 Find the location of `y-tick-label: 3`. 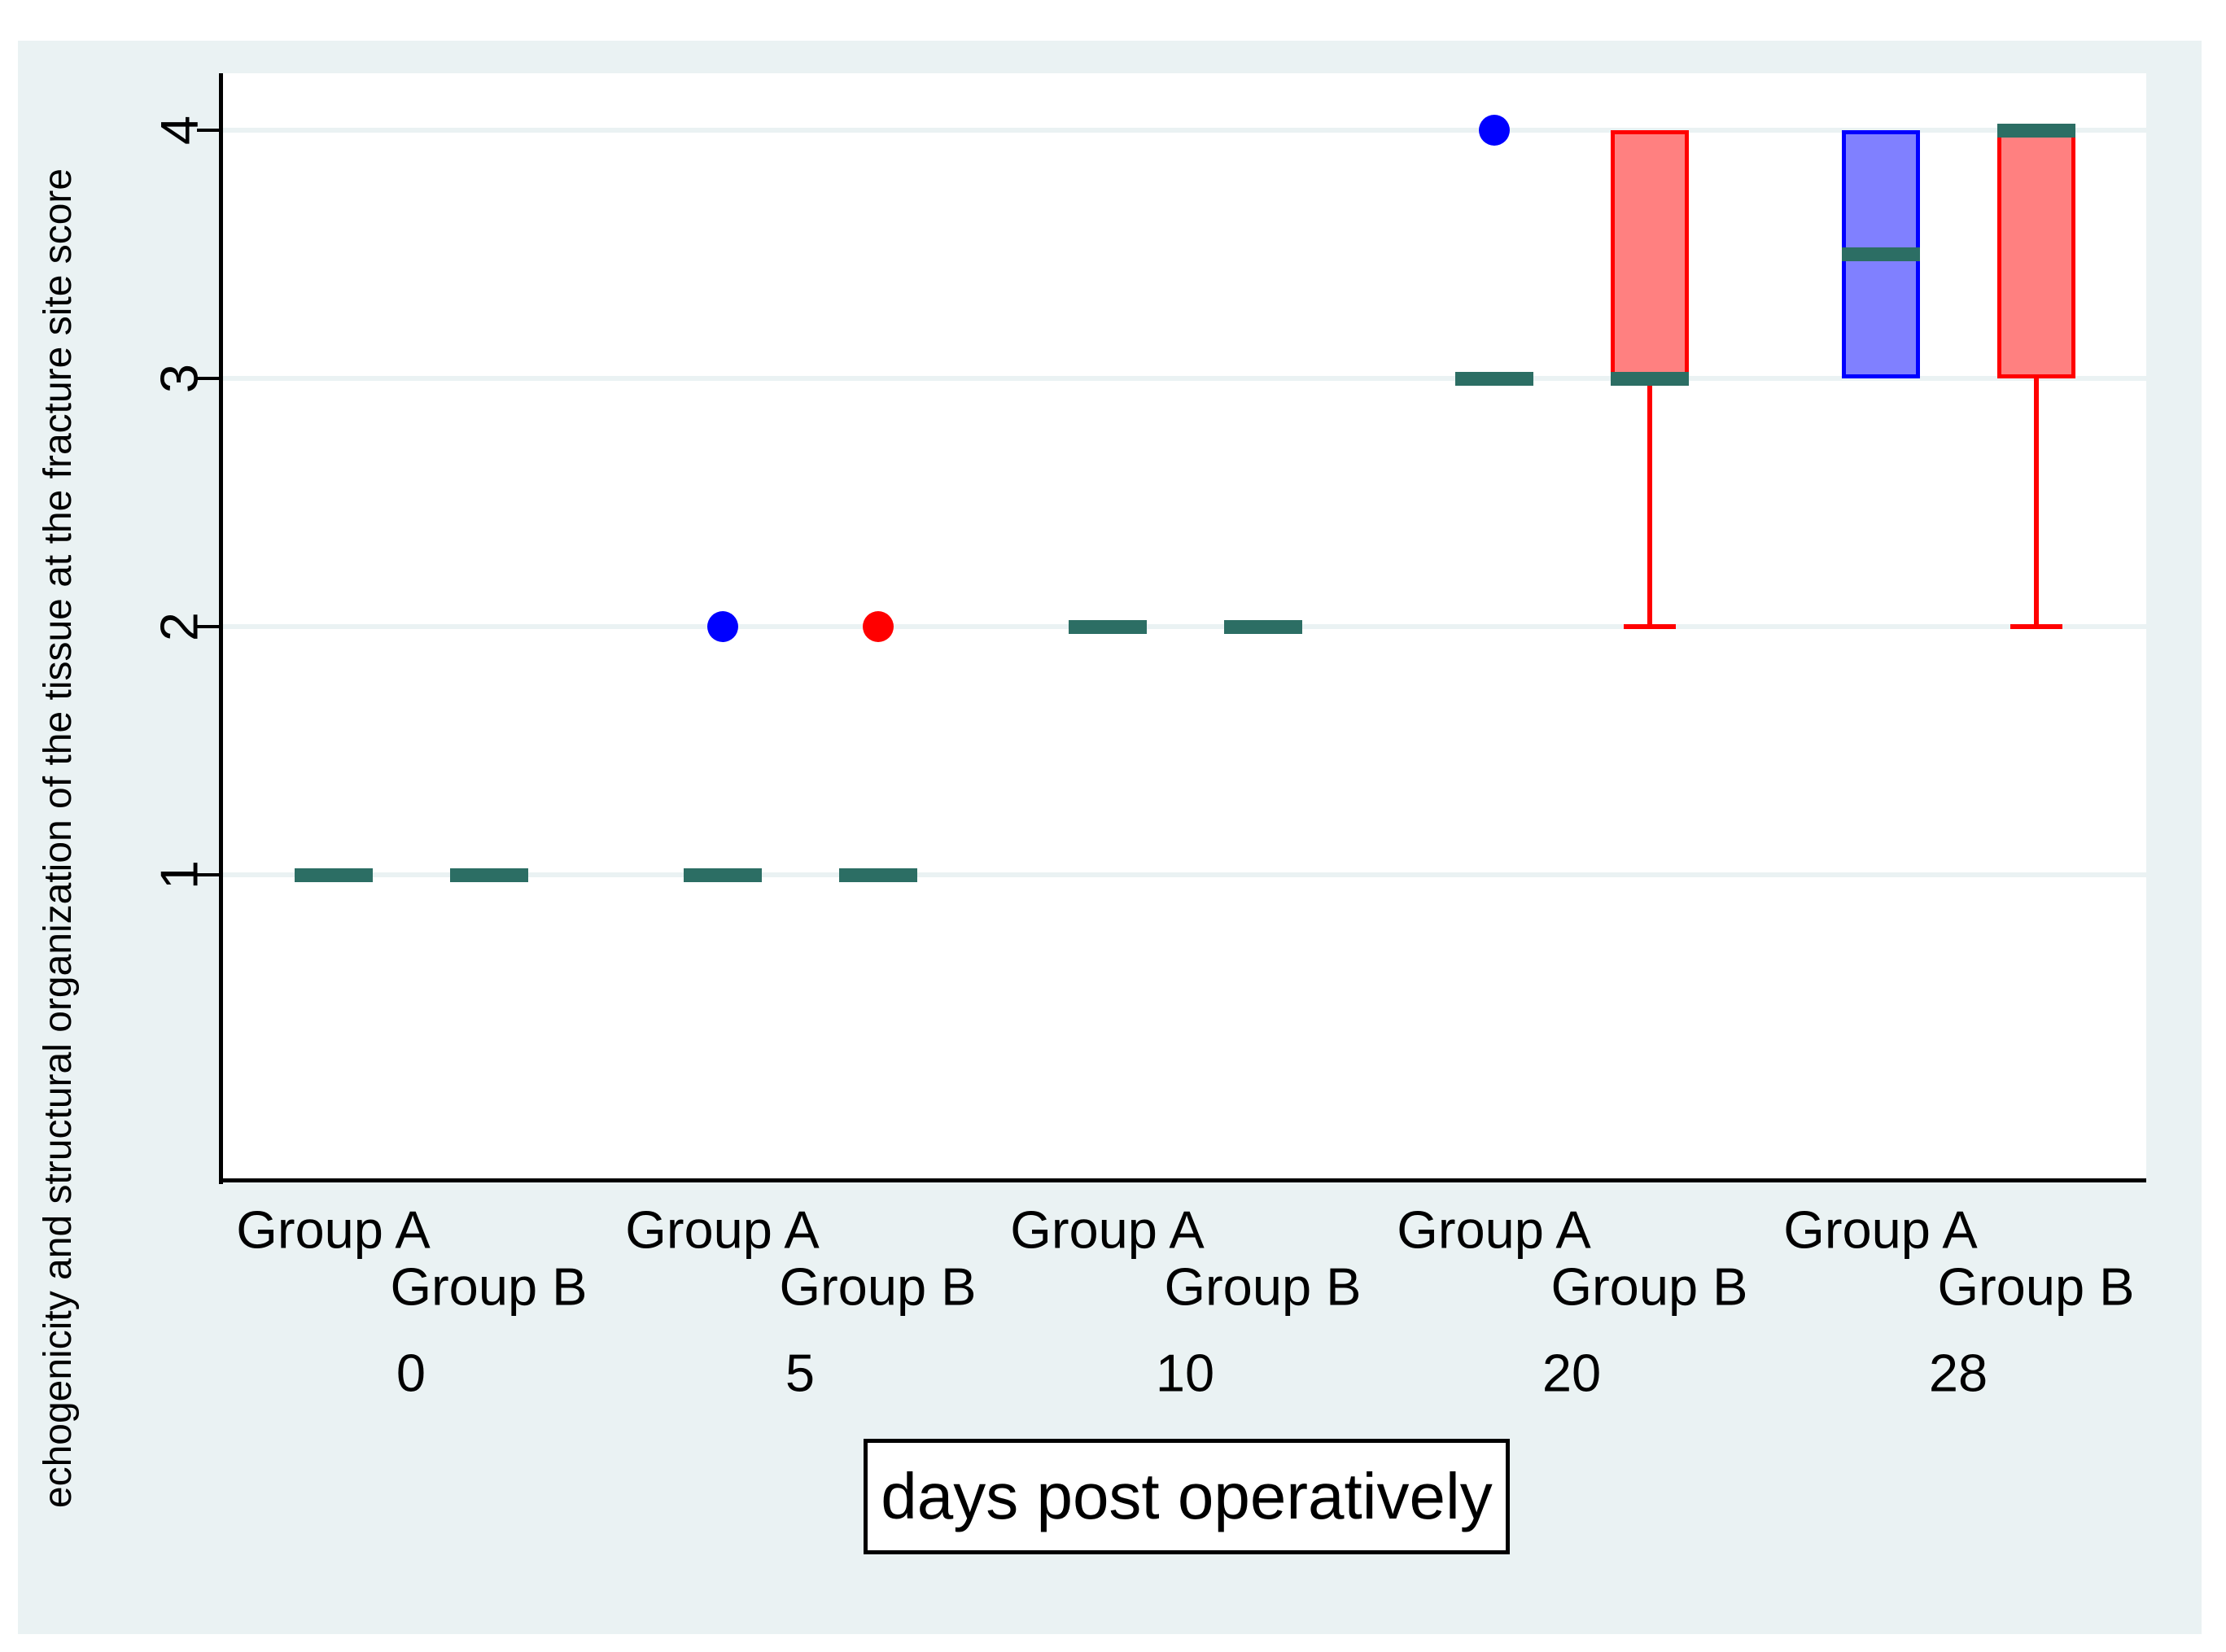

y-tick-label: 3 is located at coordinates (179, 378).